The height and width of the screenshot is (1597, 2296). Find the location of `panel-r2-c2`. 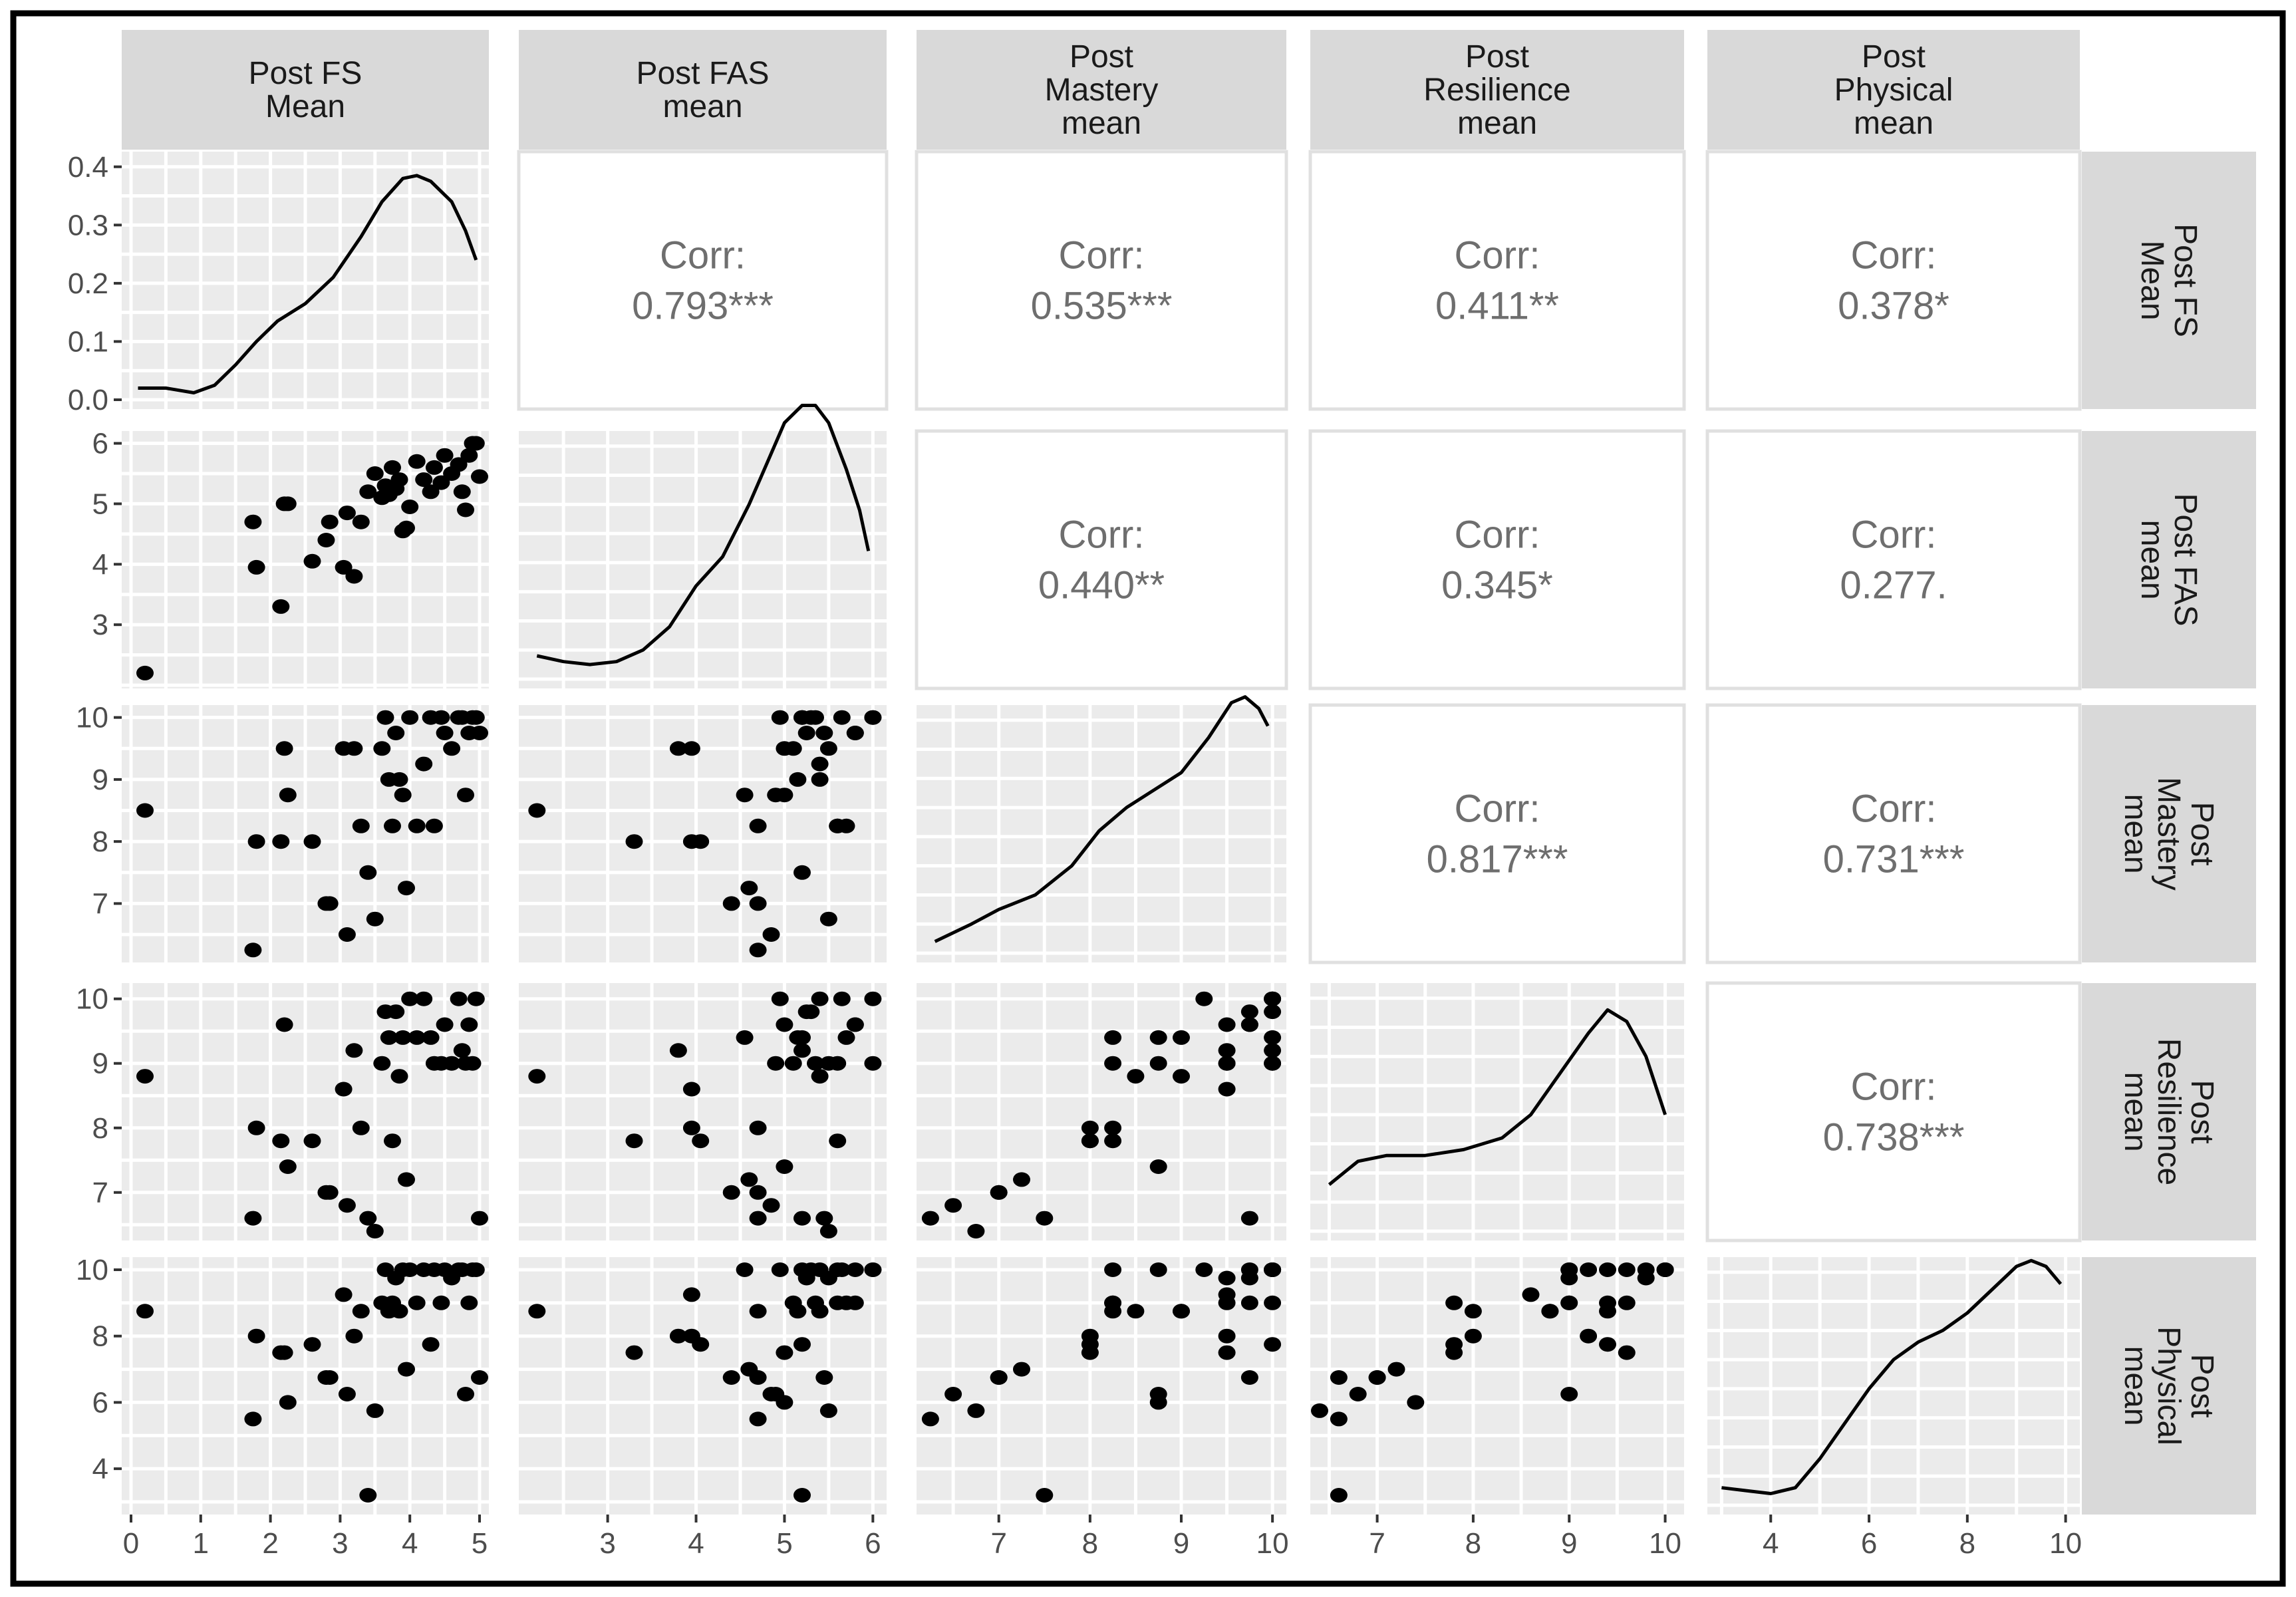

panel-r2-c2 is located at coordinates (1101, 828).